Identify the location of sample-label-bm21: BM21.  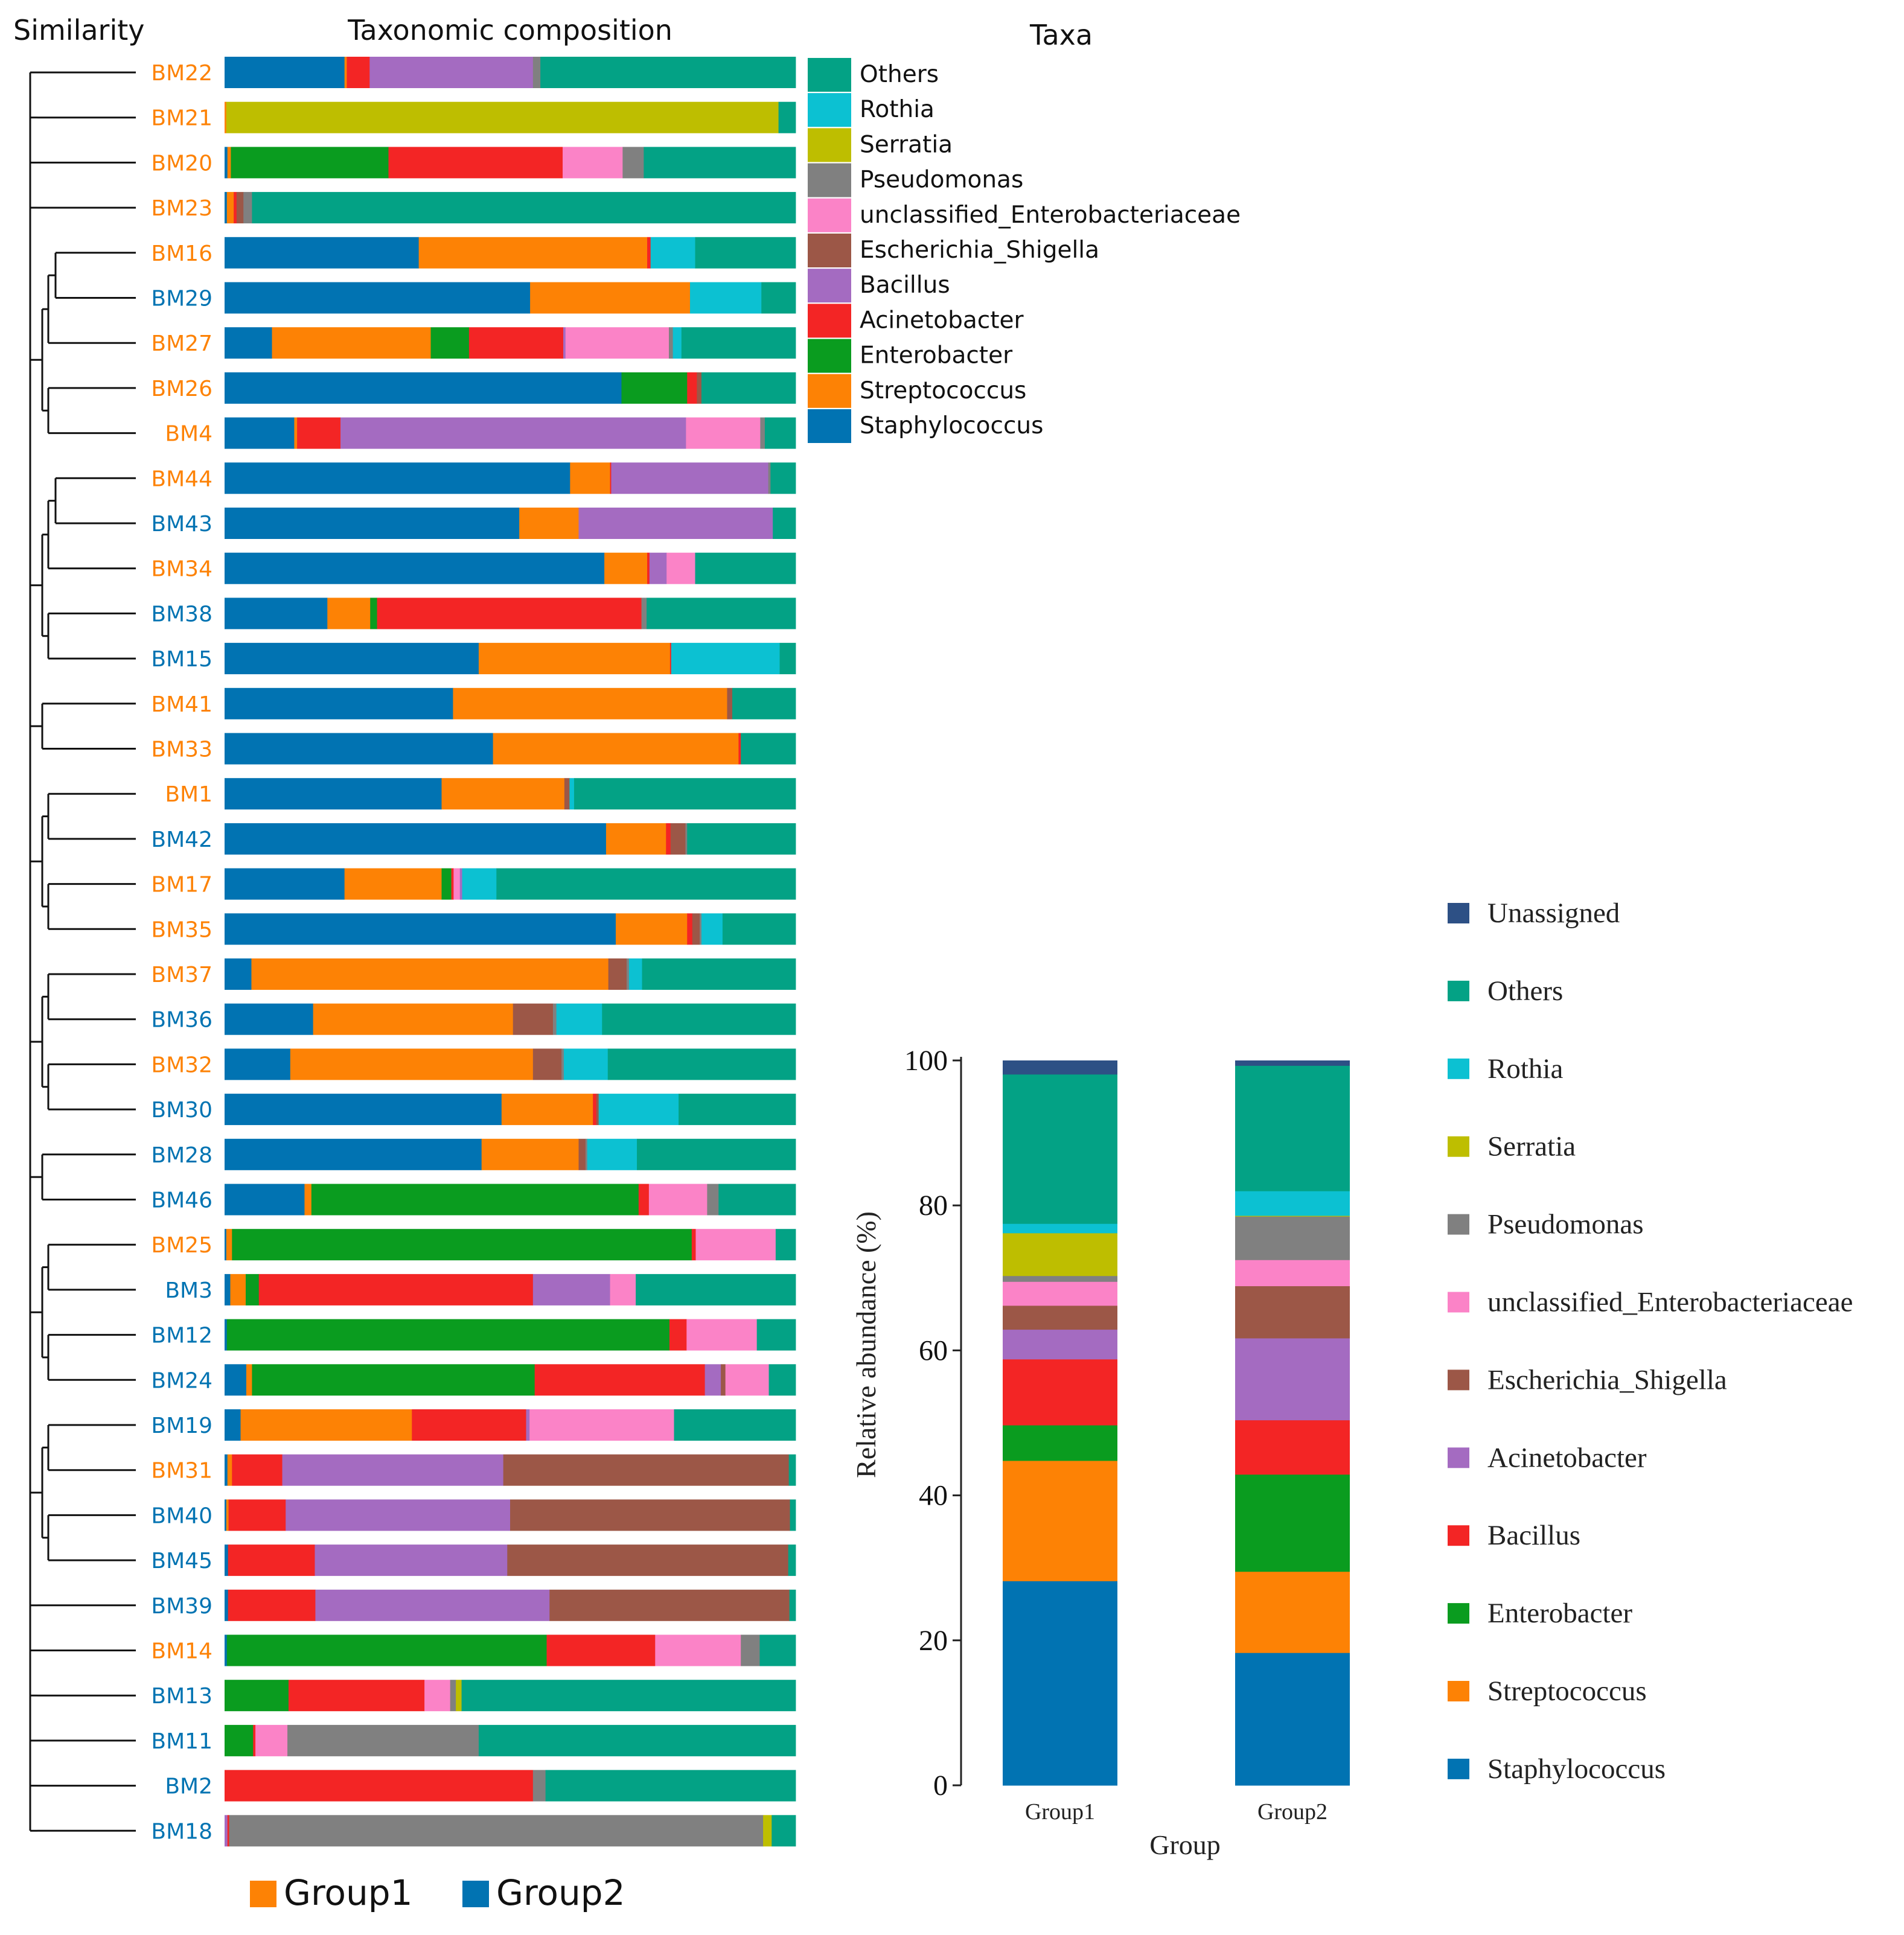
(181, 118).